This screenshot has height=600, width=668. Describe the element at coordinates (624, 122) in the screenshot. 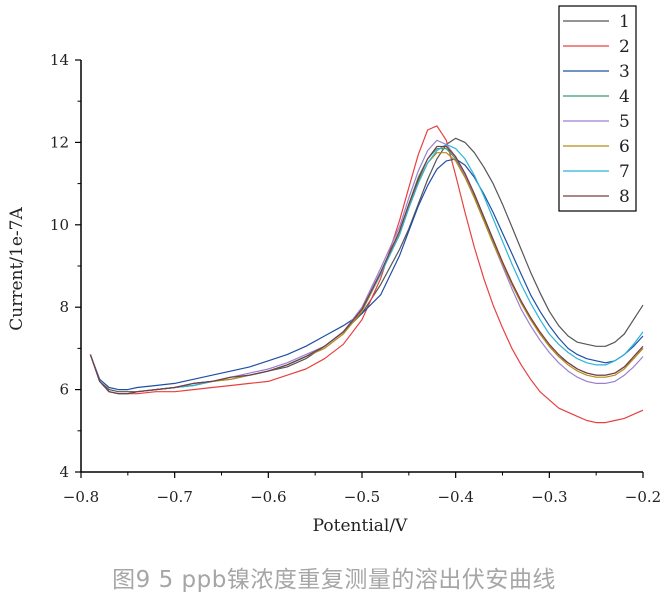

I see `legend-label-5: 5` at that location.